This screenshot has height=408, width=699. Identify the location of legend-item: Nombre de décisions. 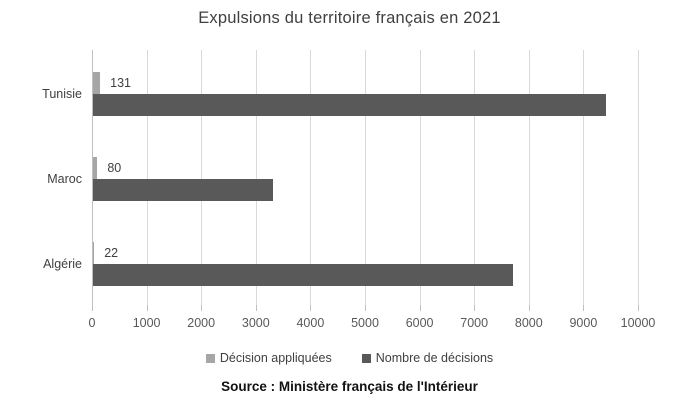
(427, 358).